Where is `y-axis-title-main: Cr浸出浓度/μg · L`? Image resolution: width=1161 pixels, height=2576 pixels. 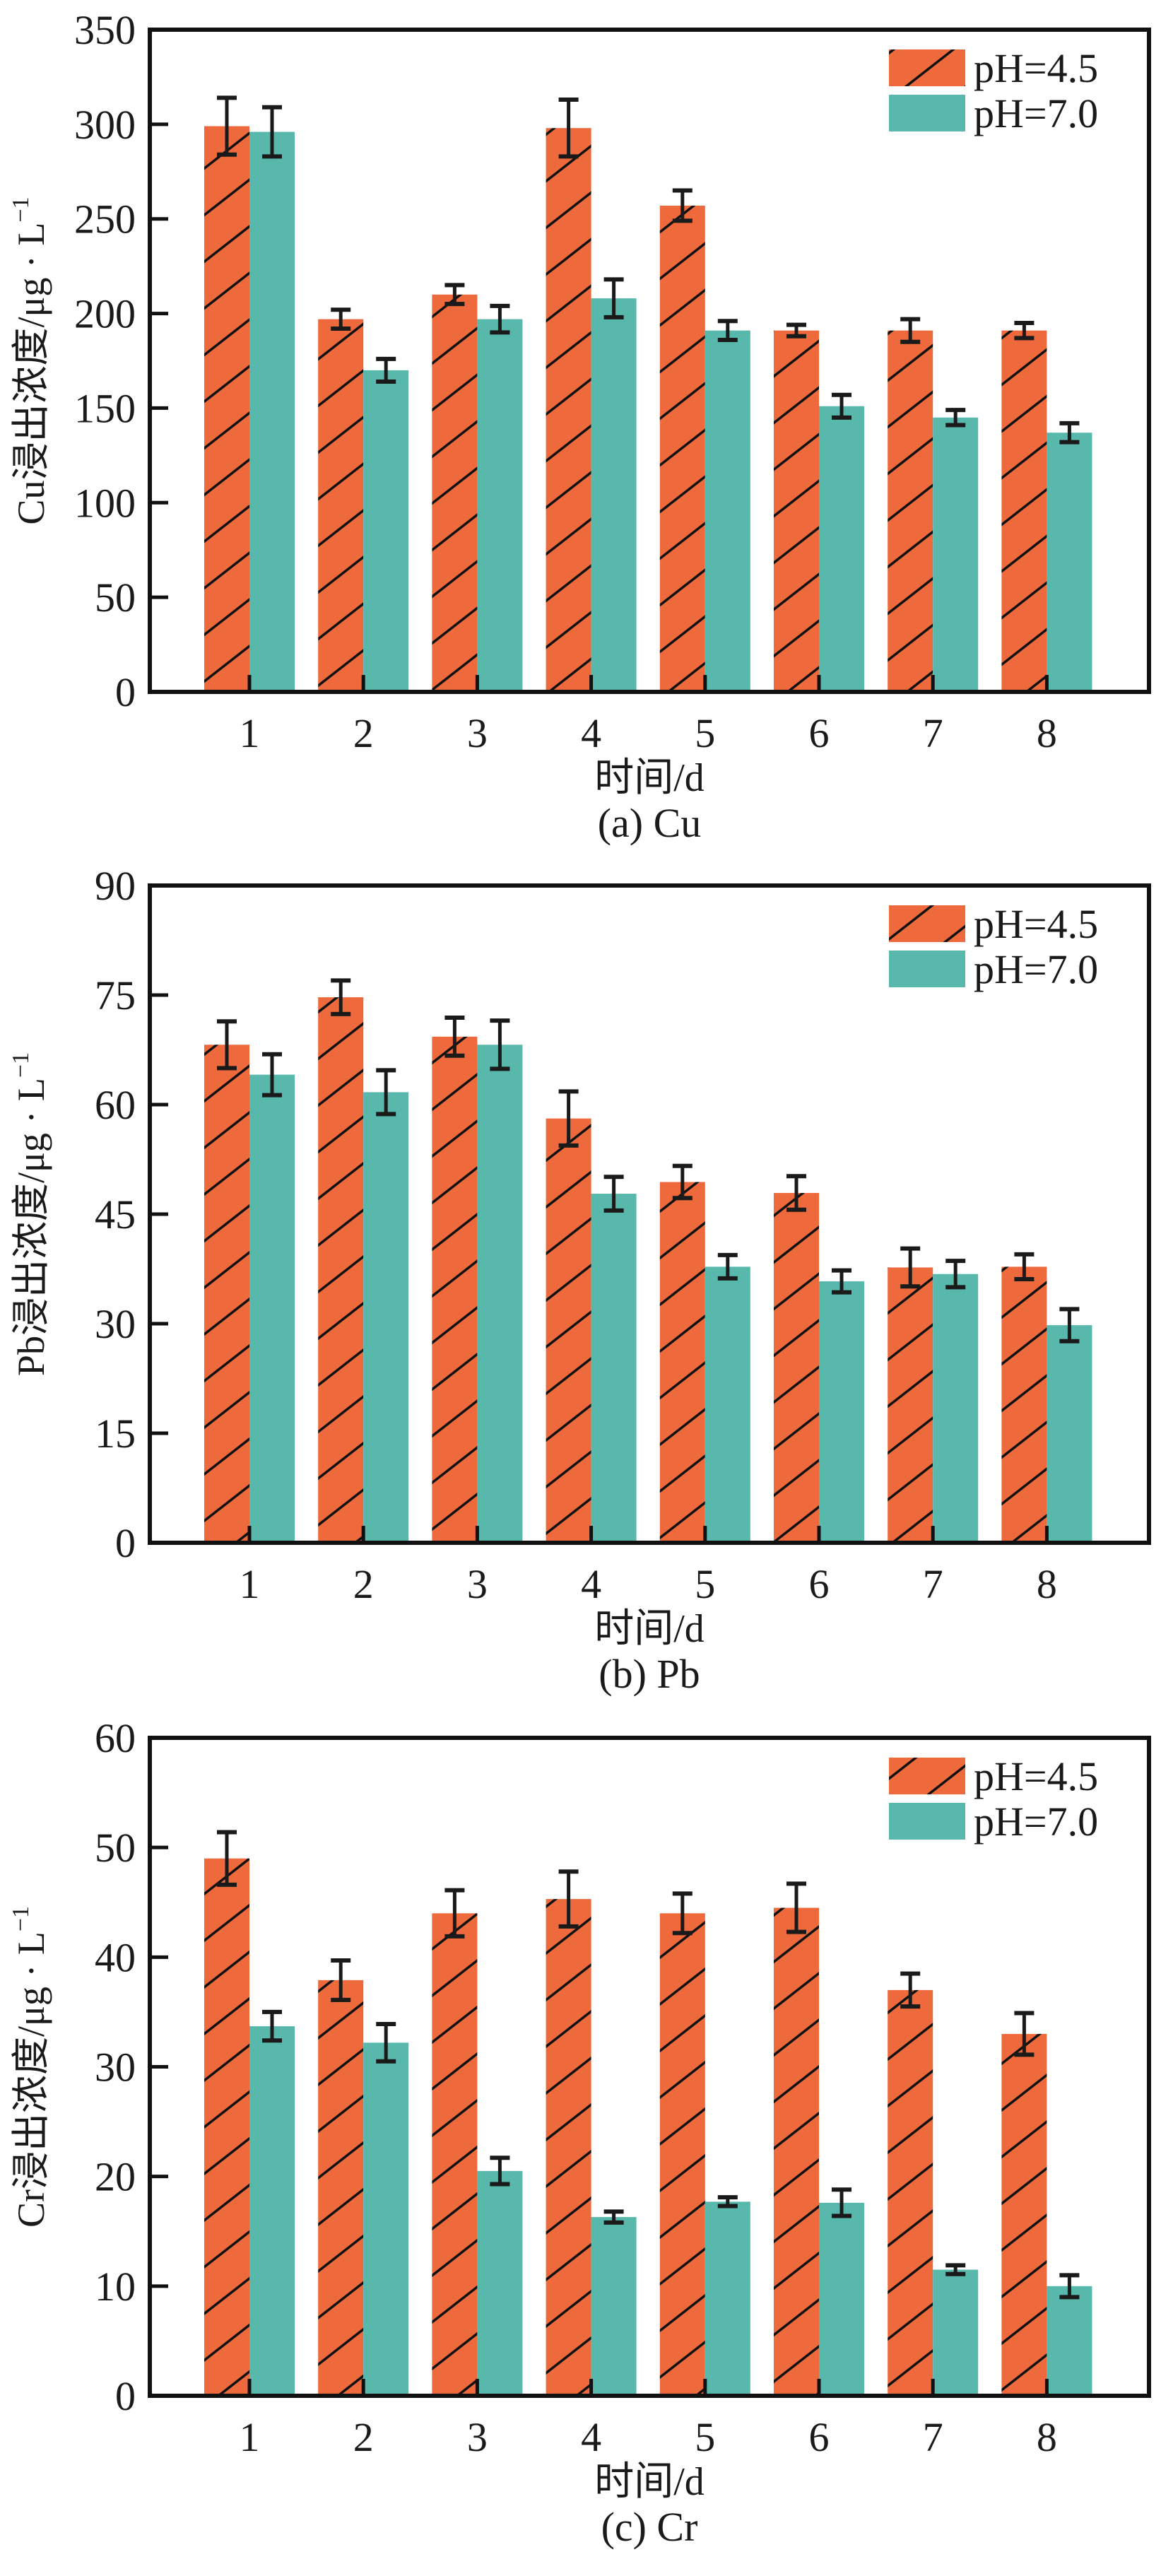 y-axis-title-main: Cr浸出浓度/μg · L is located at coordinates (31, 2079).